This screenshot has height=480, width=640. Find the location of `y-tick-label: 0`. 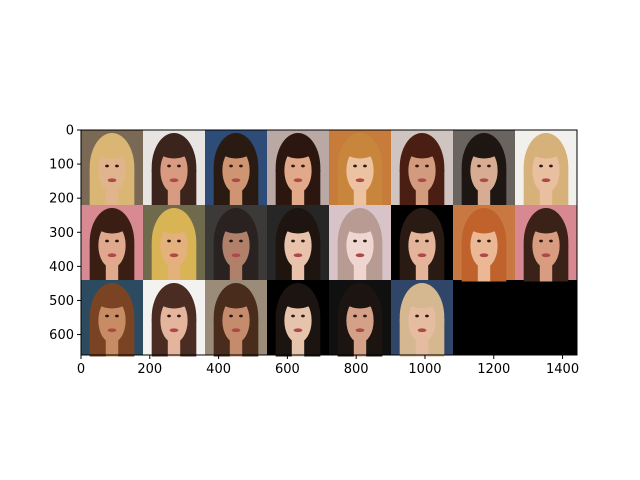

y-tick-label: 0 is located at coordinates (70, 131).